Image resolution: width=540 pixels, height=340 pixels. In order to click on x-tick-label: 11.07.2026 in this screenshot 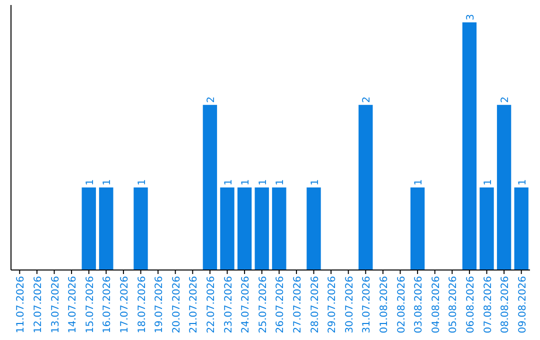, I will do `click(21, 305)`.